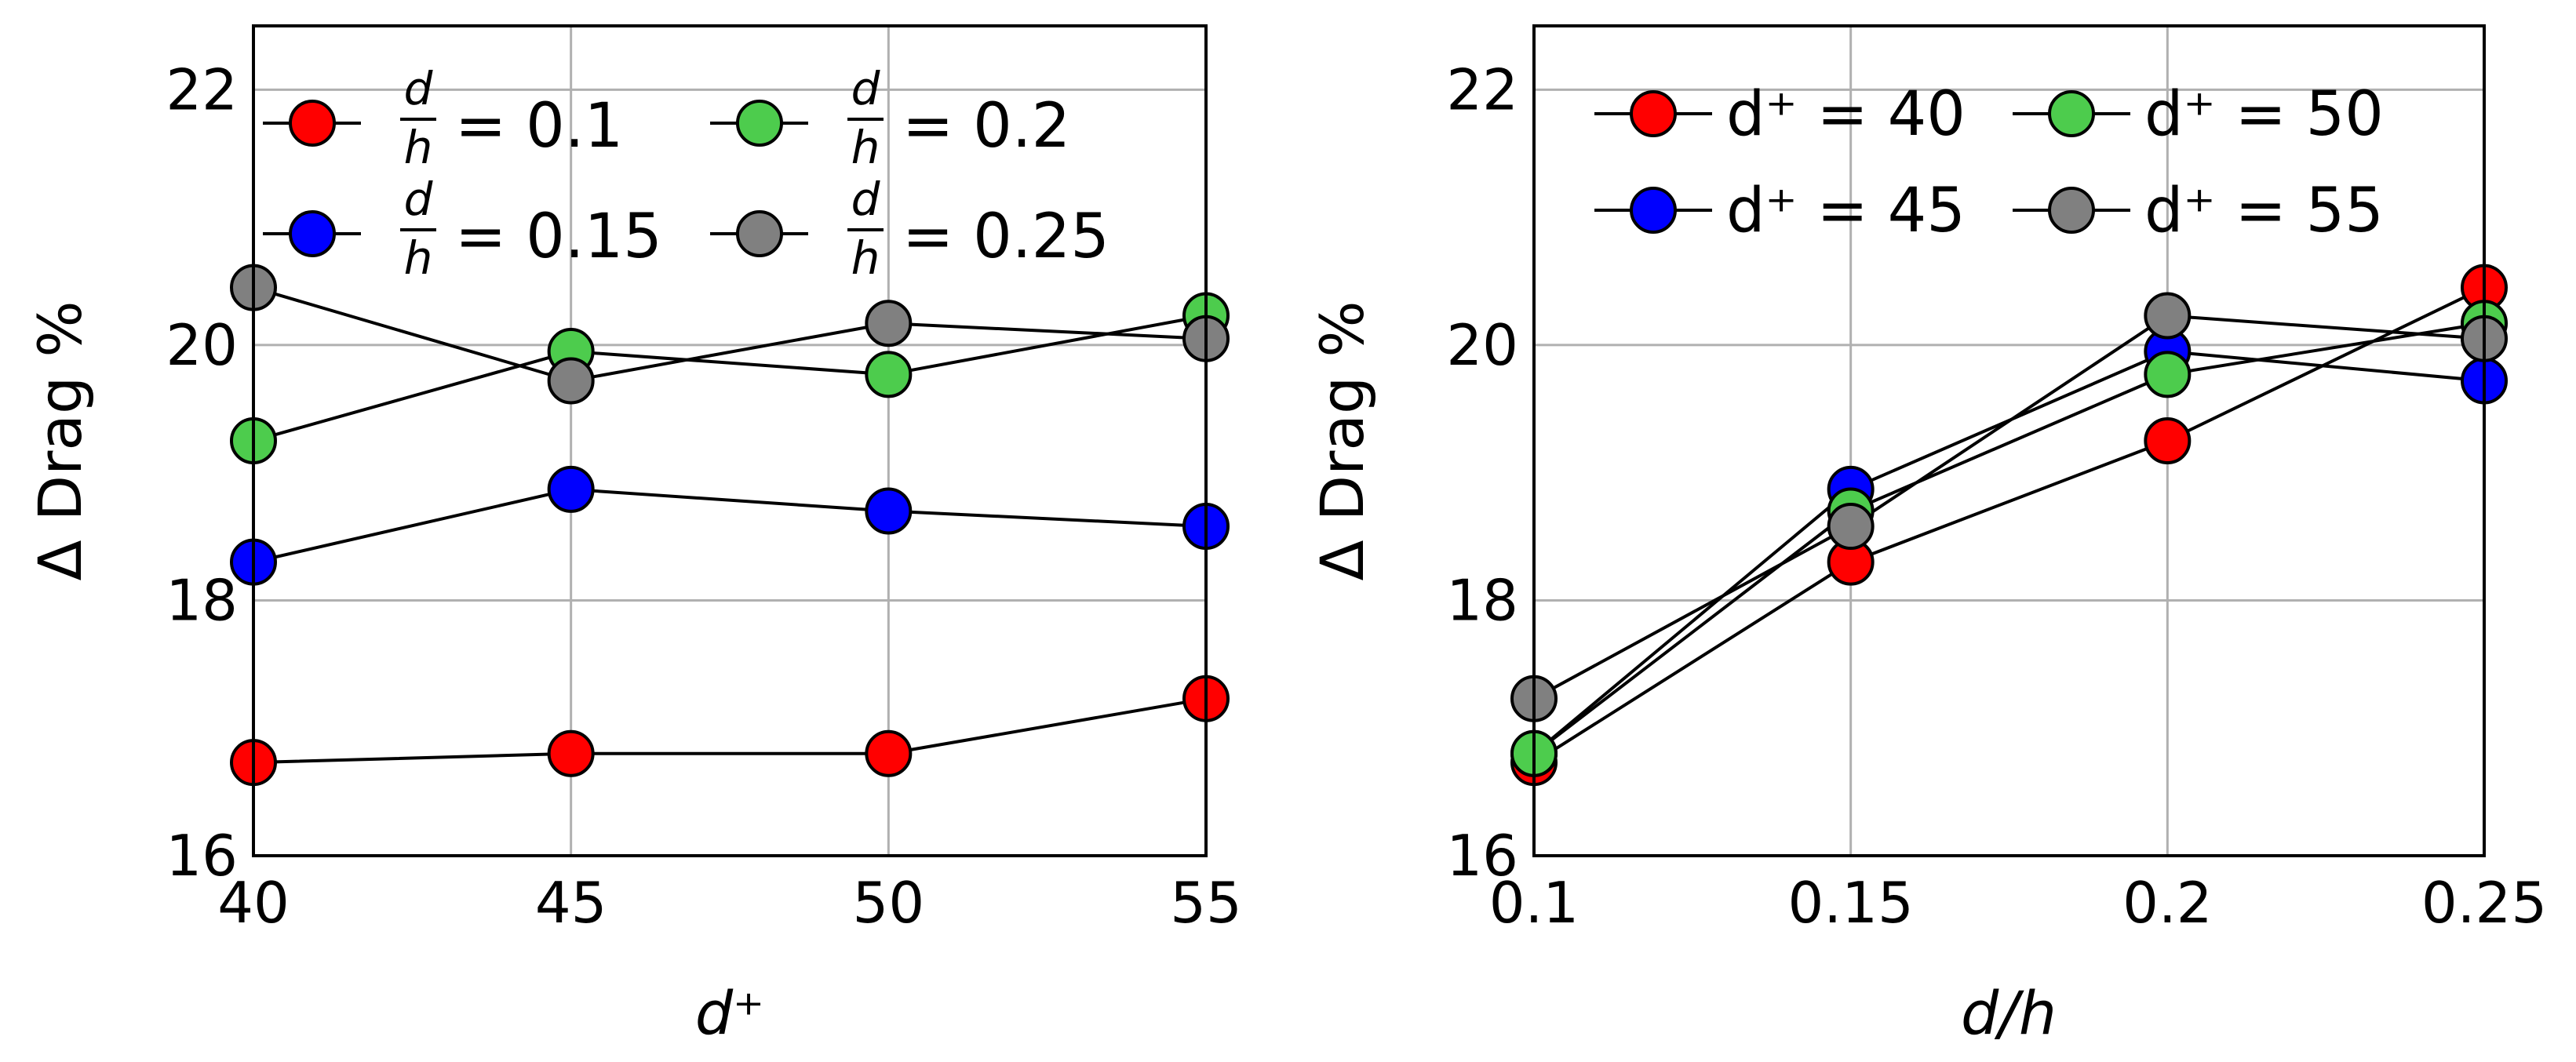  I want to click on left-legend-label-0: = 0.1, so click(539, 126).